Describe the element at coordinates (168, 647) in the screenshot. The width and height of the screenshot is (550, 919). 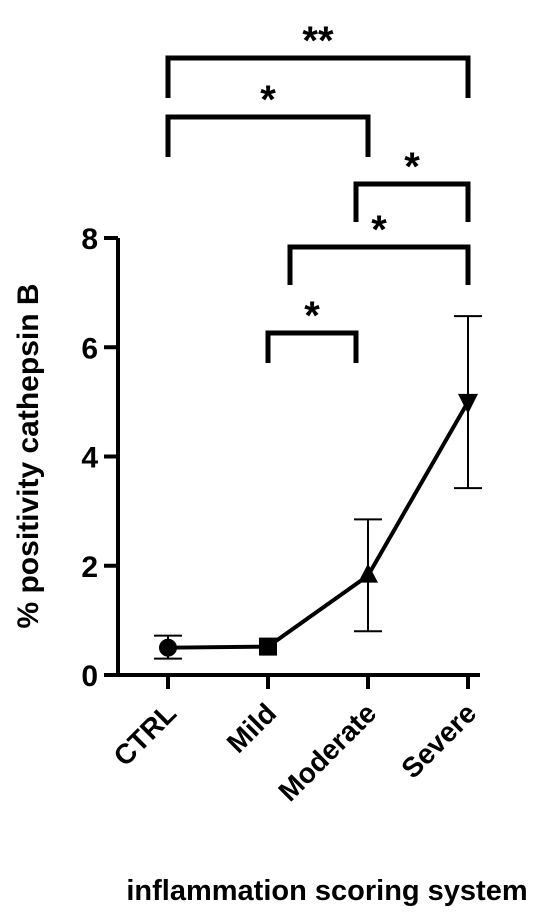
I see `data-point-circle` at that location.